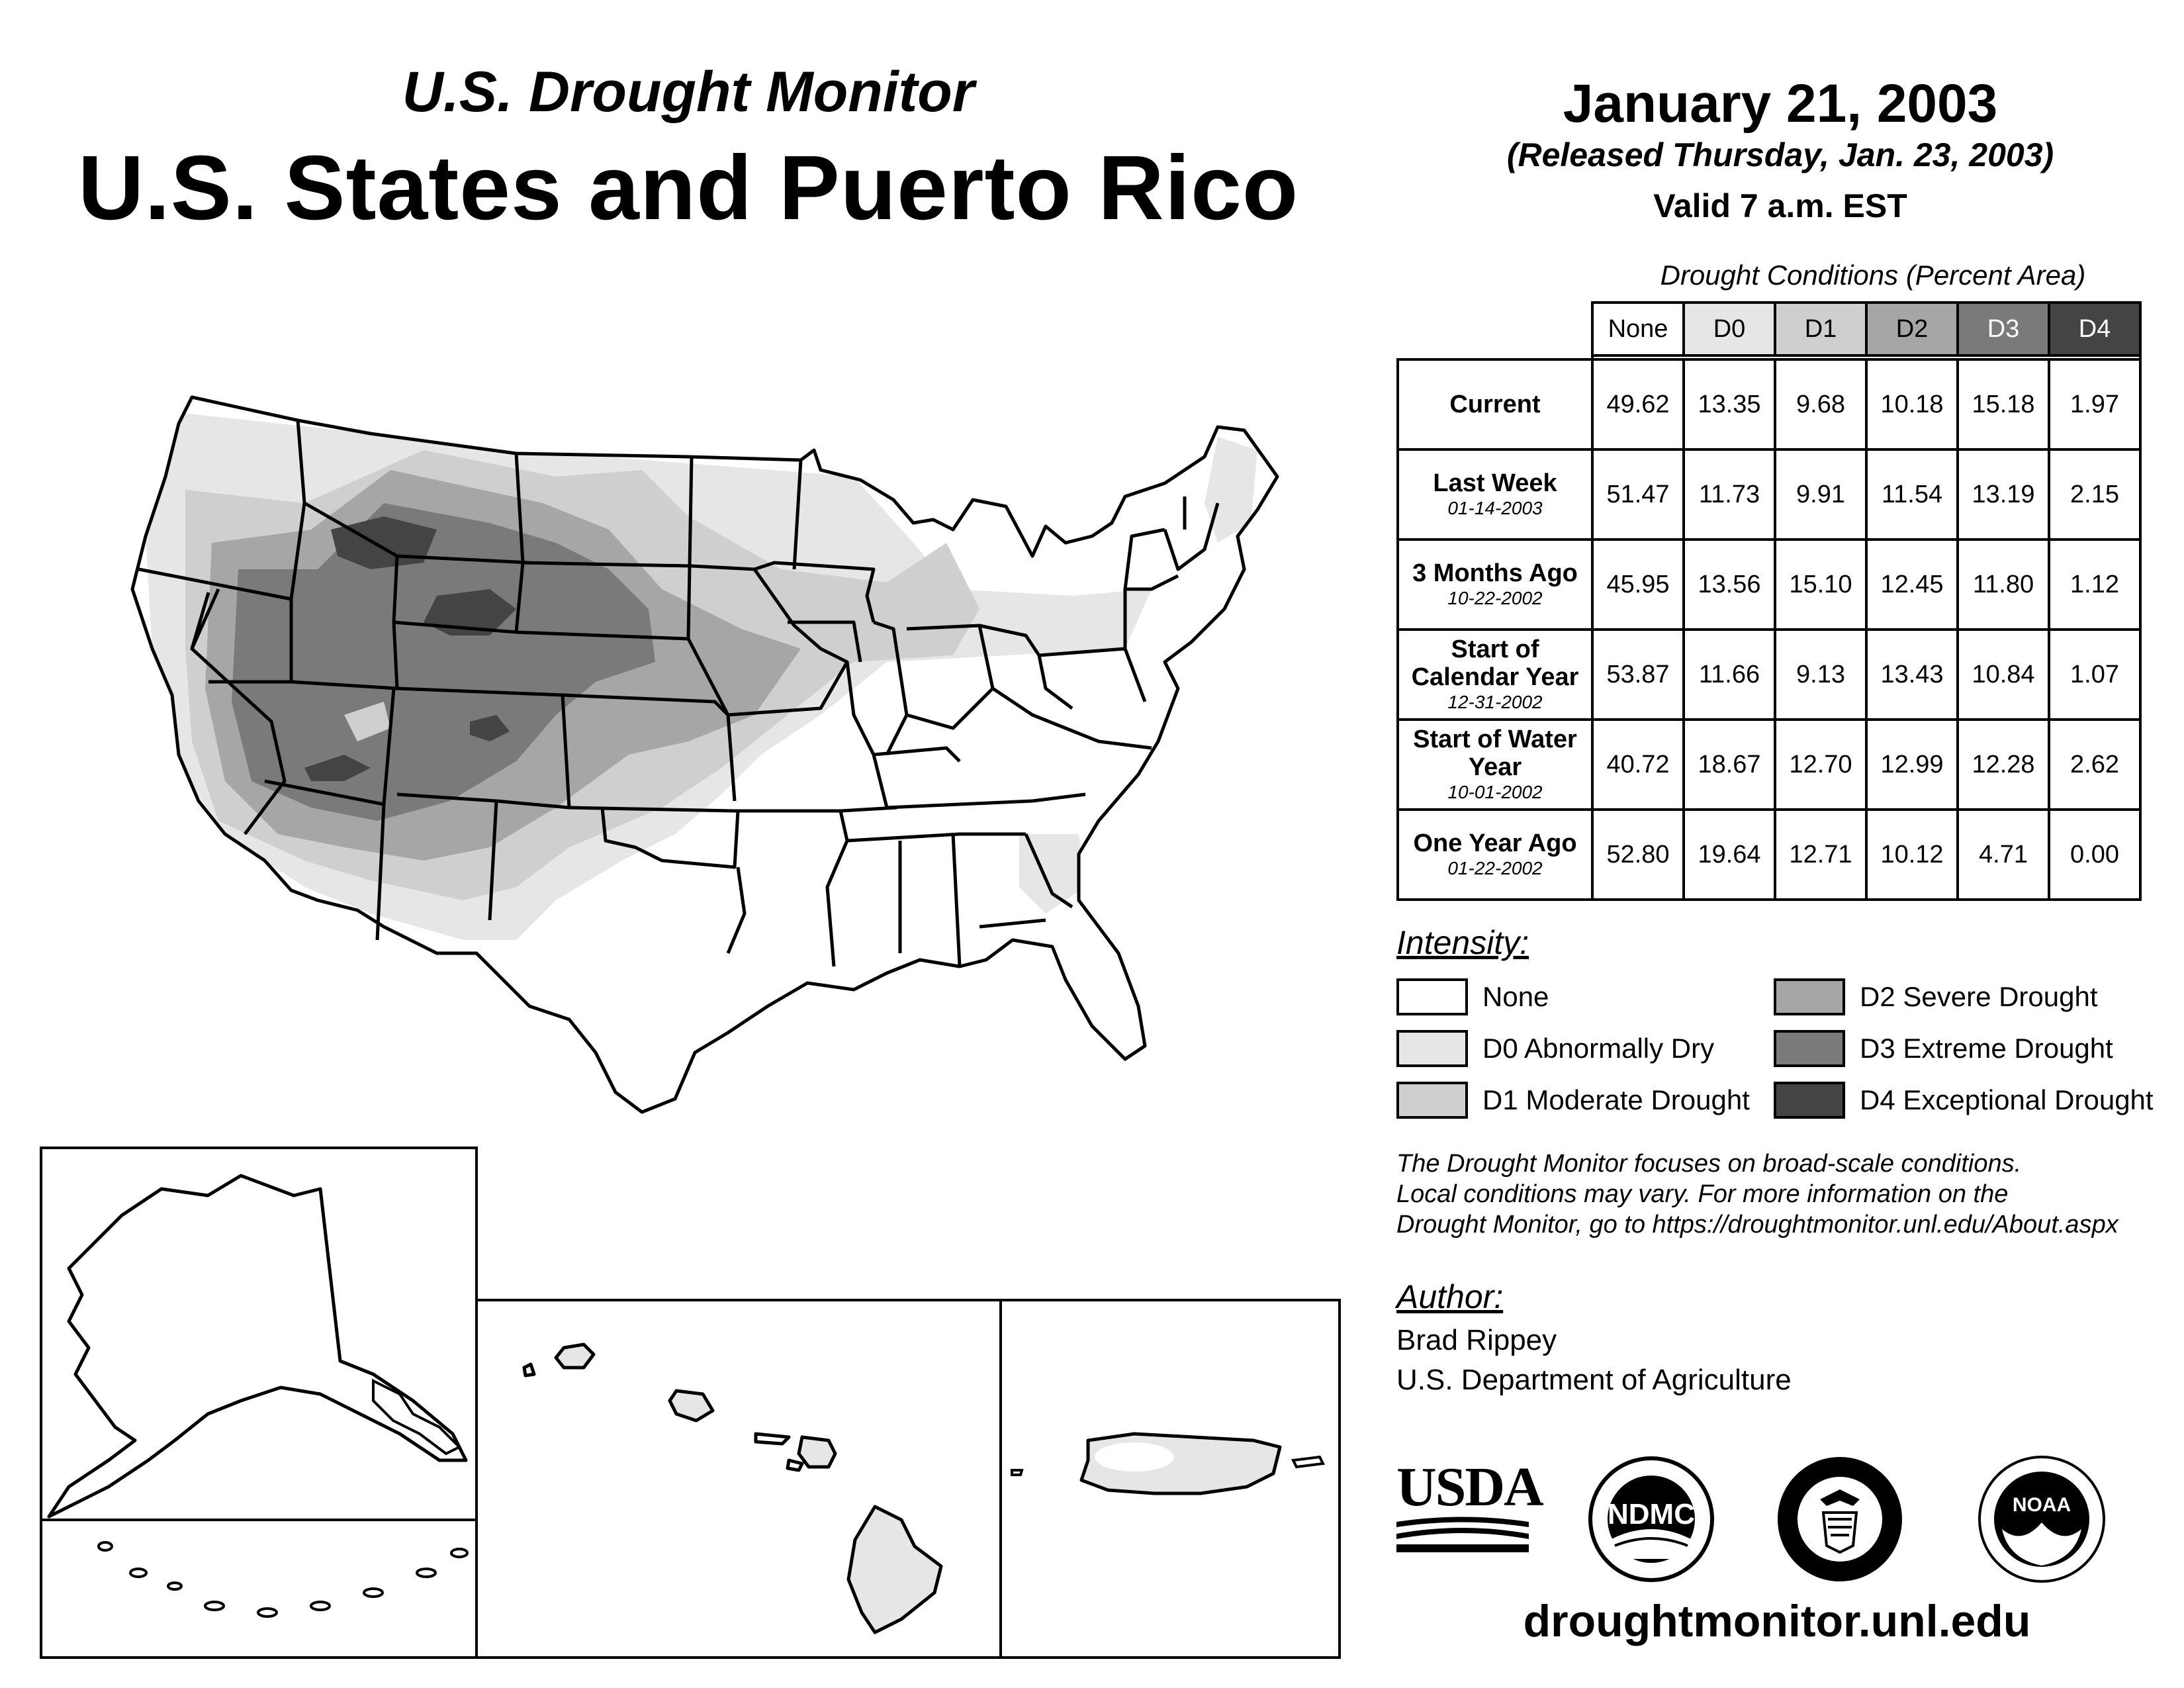 Image resolution: width=2184 pixels, height=1688 pixels. What do you see at coordinates (1777, 1621) in the screenshot?
I see `website-url: droughtmonitor.unl.edu` at bounding box center [1777, 1621].